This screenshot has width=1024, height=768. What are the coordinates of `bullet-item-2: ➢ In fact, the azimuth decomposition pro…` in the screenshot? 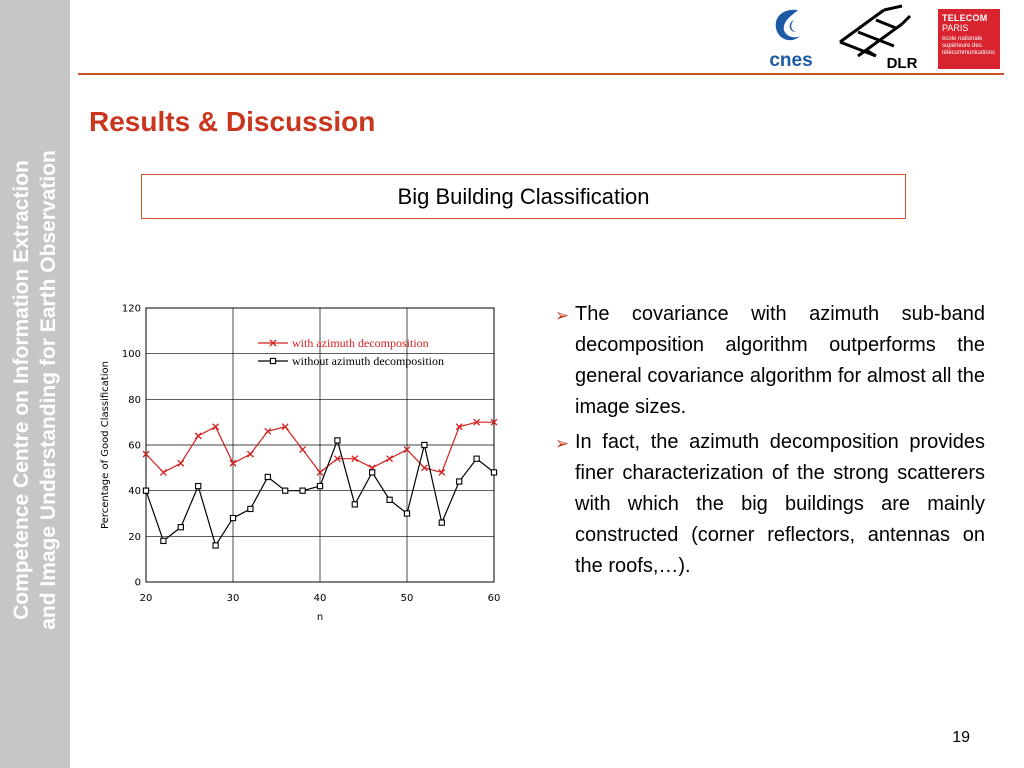 It's located at (770, 504).